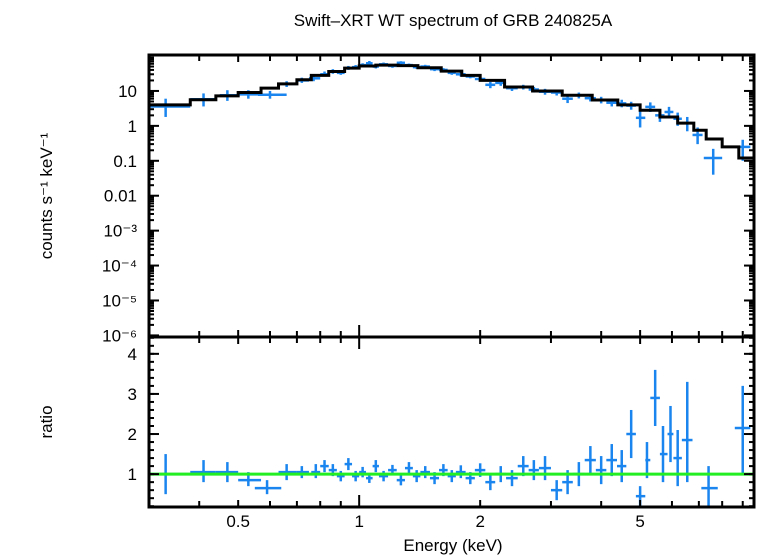 The width and height of the screenshot is (758, 556). What do you see at coordinates (132, 394) in the screenshot?
I see `y-tick-label: 3` at bounding box center [132, 394].